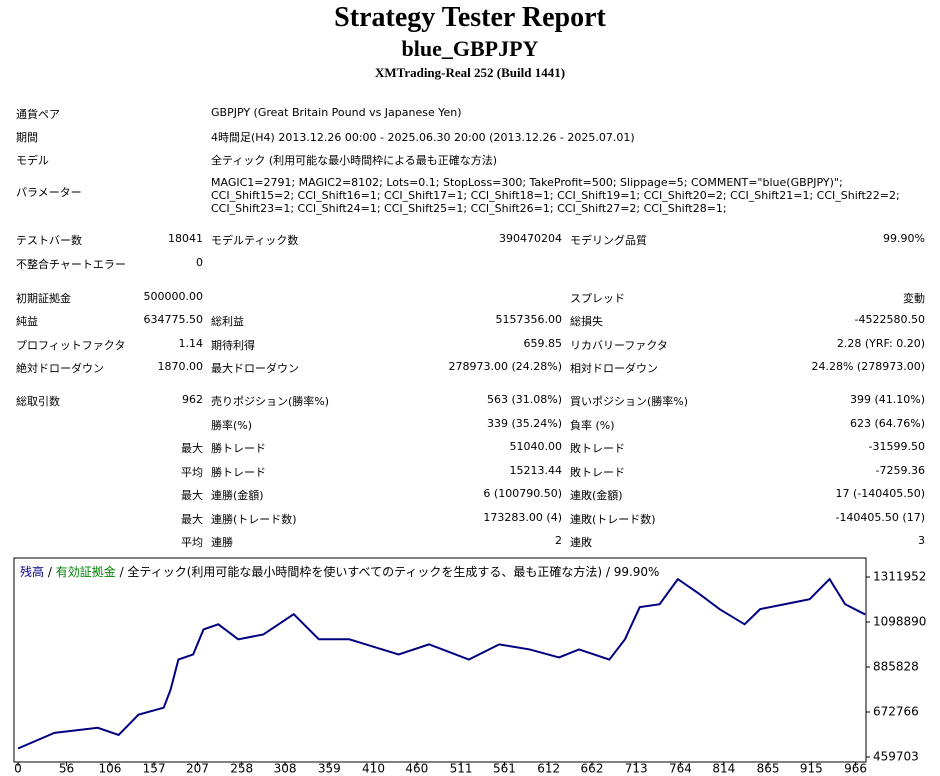 The image size is (940, 776). I want to click on stat-label: 勝率(%), so click(232, 425).